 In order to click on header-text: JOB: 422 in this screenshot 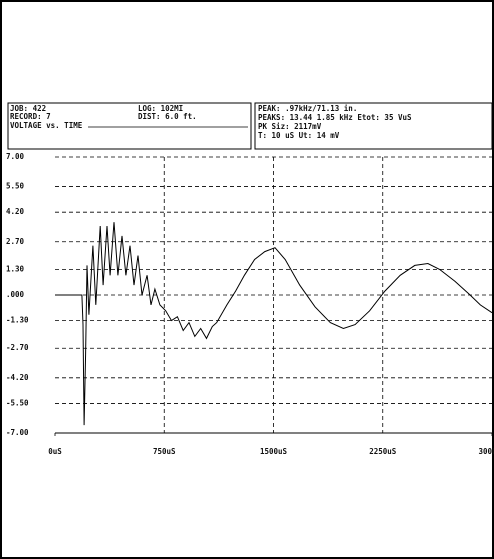, I will do `click(28, 108)`.